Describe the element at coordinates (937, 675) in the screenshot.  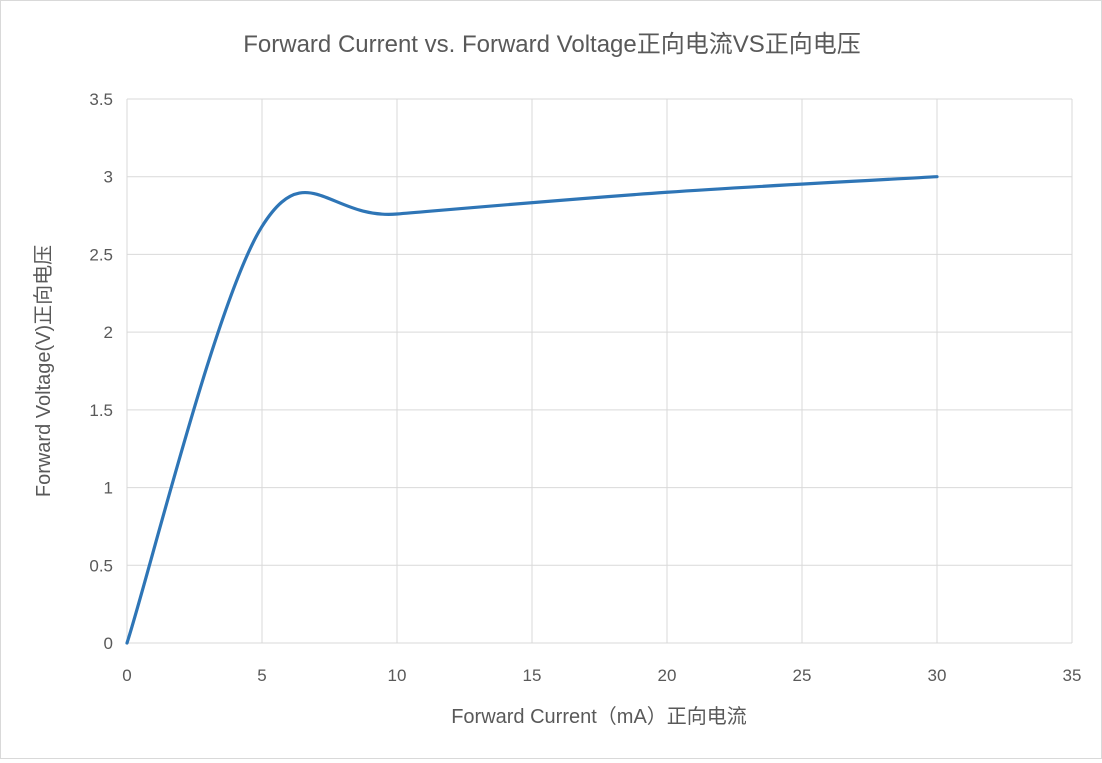
I see `x-tick-label: 30` at that location.